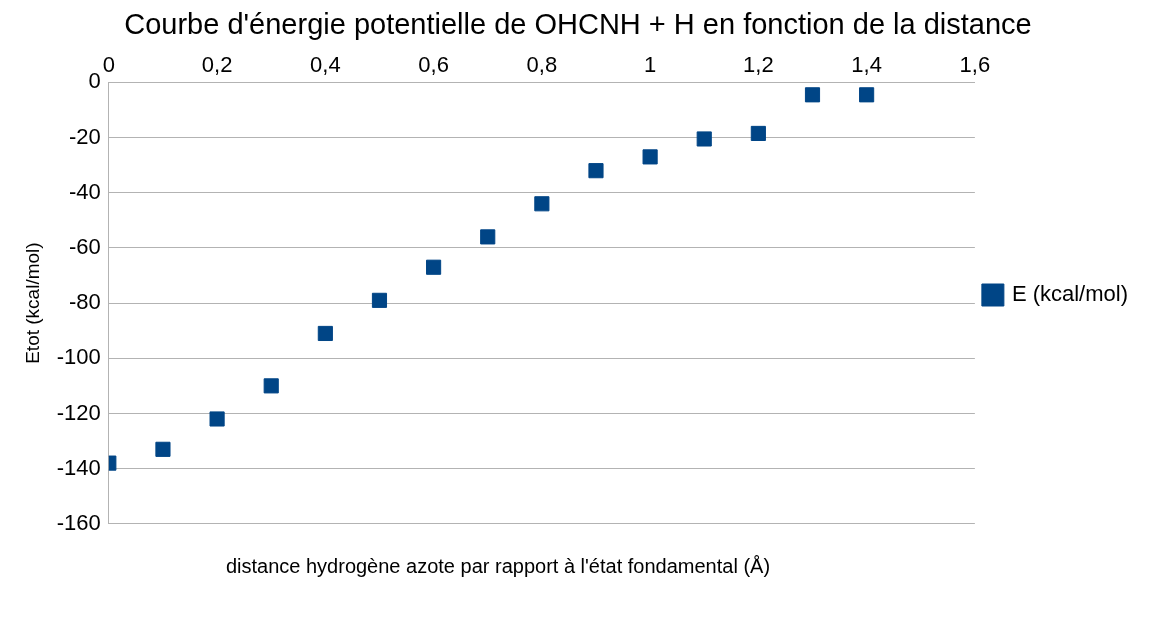 The height and width of the screenshot is (619, 1156). What do you see at coordinates (758, 65) in the screenshot?
I see `x-tick-label: 1,2` at bounding box center [758, 65].